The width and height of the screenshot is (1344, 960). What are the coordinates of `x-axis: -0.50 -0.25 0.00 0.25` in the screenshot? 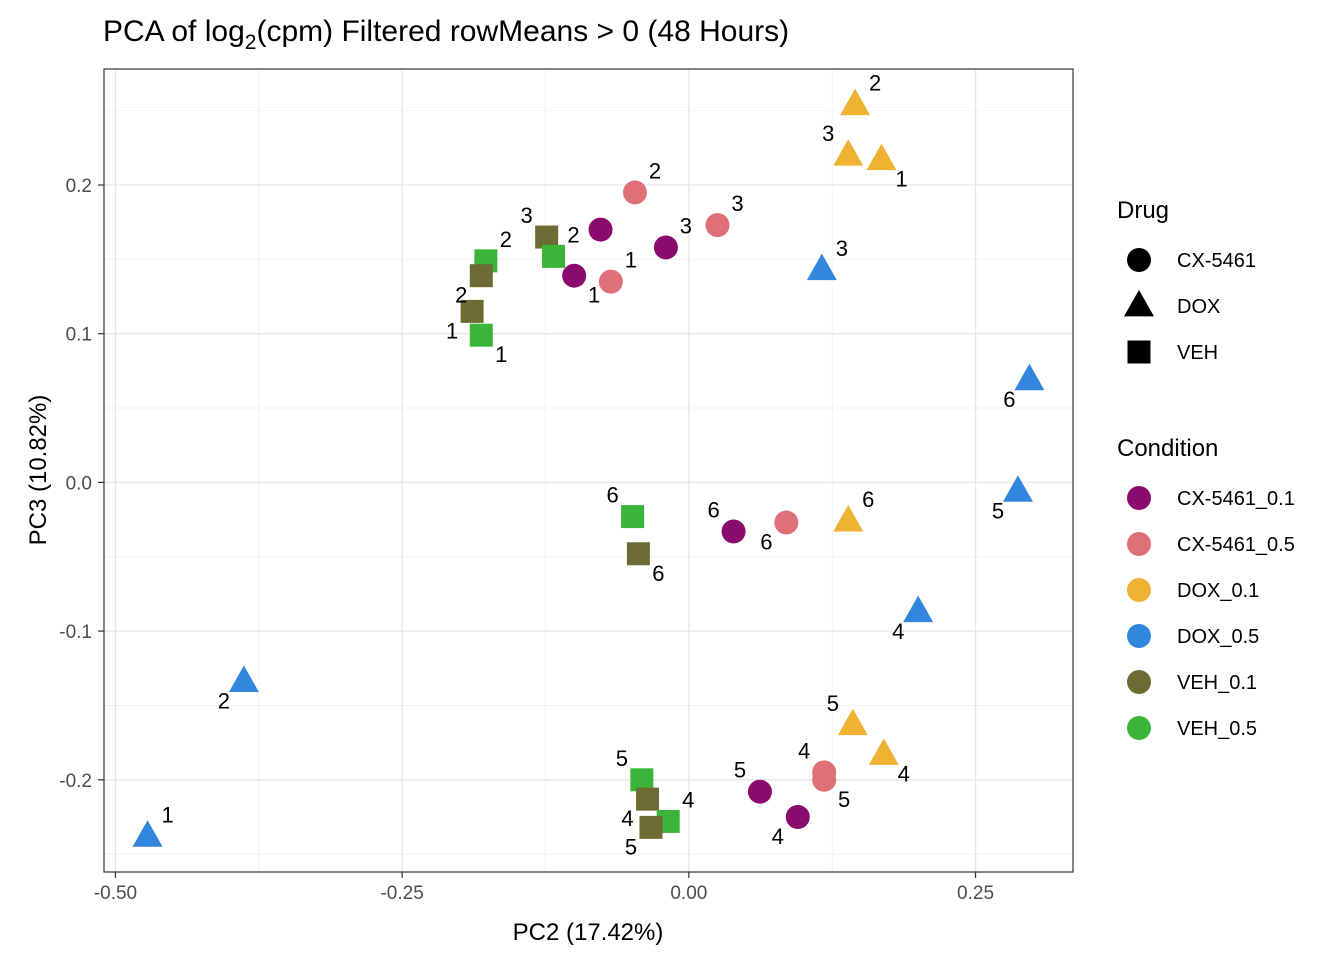 It's located at (544, 888).